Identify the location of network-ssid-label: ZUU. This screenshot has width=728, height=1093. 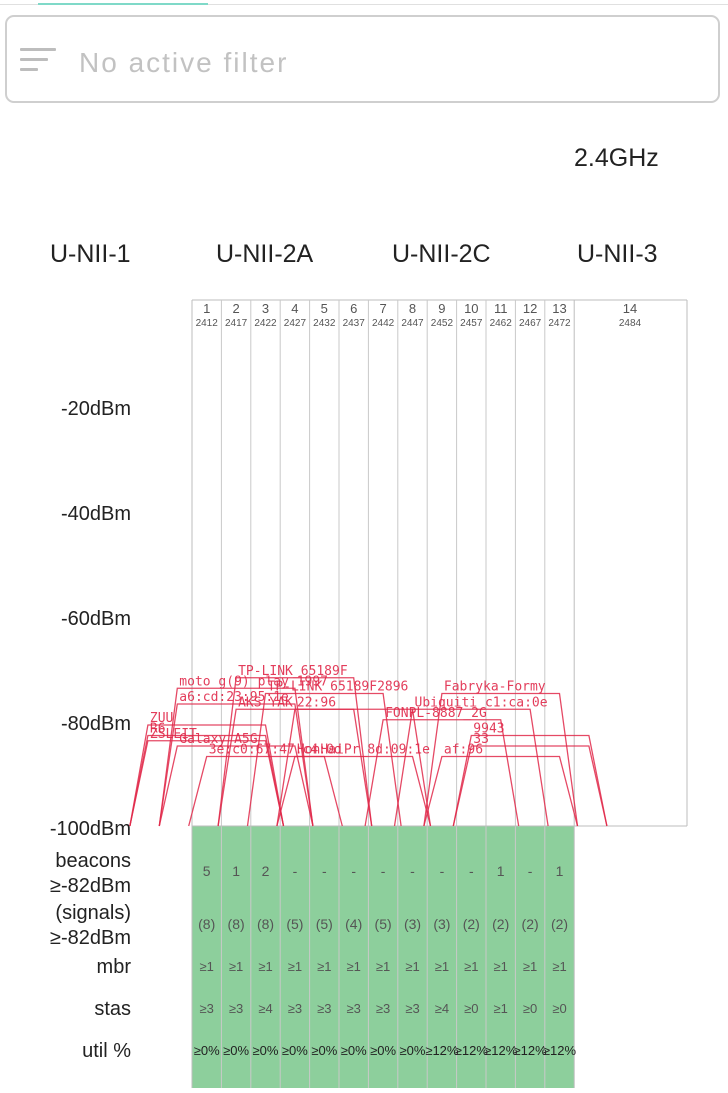
(161, 718).